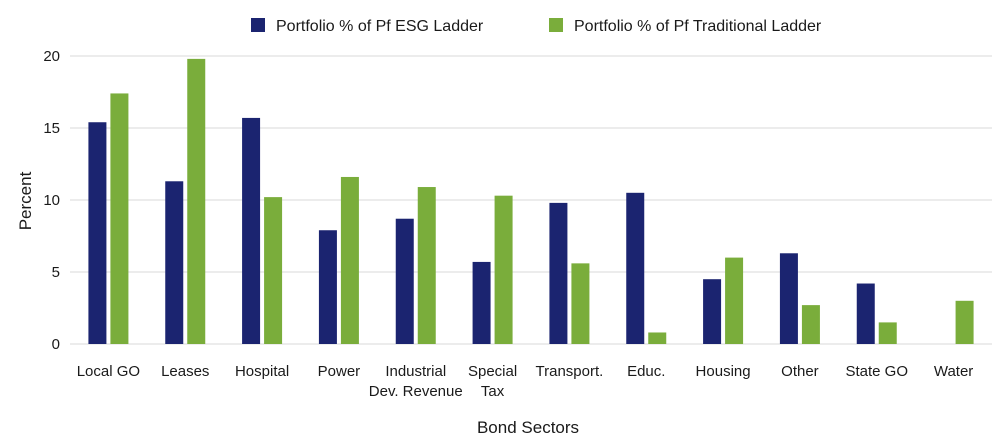 The width and height of the screenshot is (1000, 445). I want to click on y-tick-label: 0, so click(56, 344).